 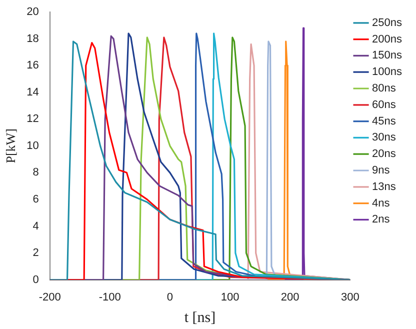 I want to click on legend-label: 200ns, so click(x=387, y=39).